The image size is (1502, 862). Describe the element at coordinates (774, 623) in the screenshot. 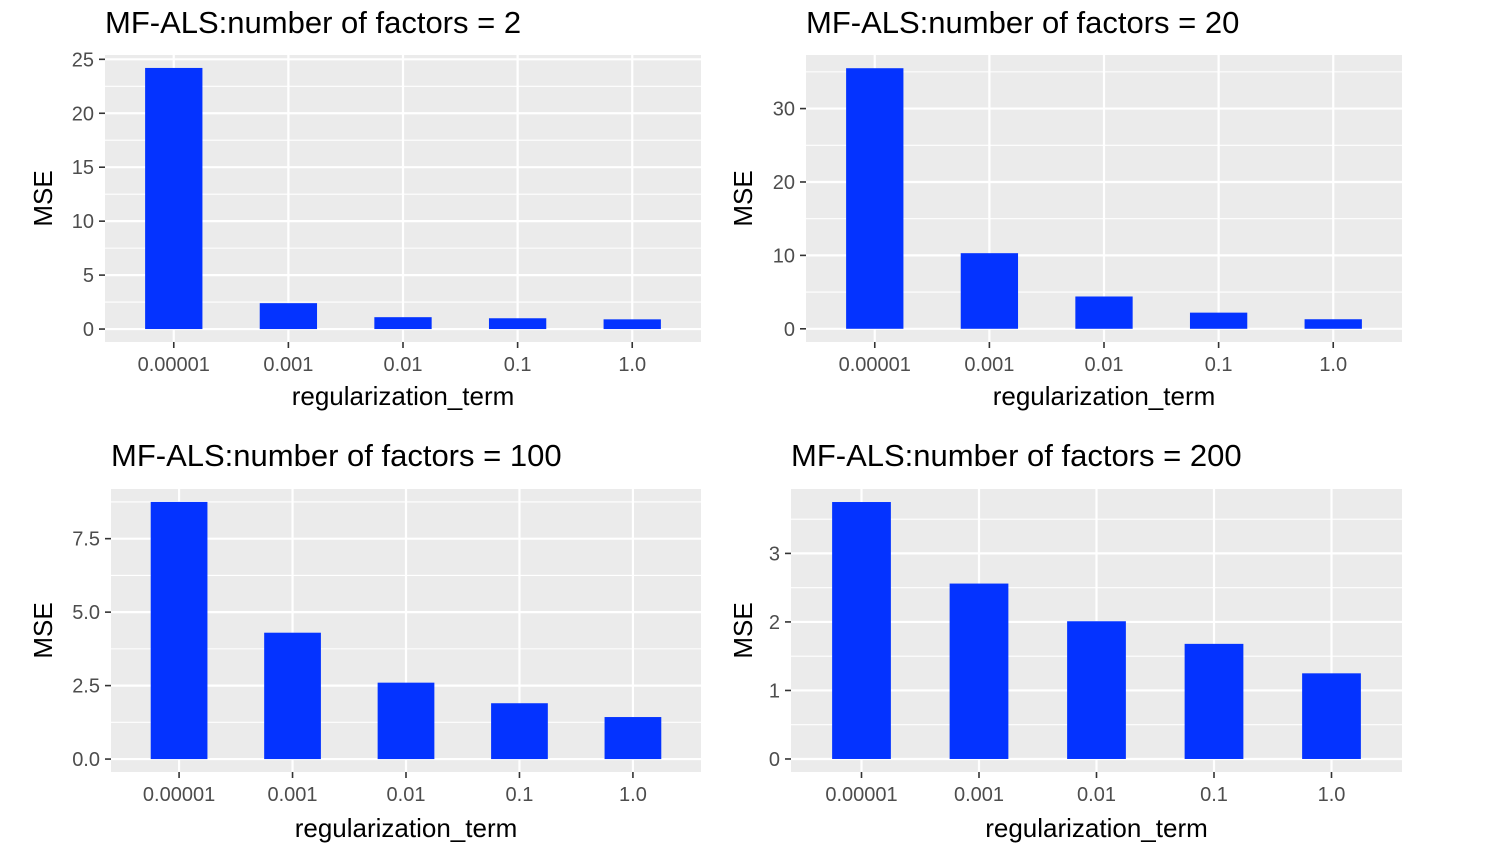

I see `y-tick-label: 2` at that location.